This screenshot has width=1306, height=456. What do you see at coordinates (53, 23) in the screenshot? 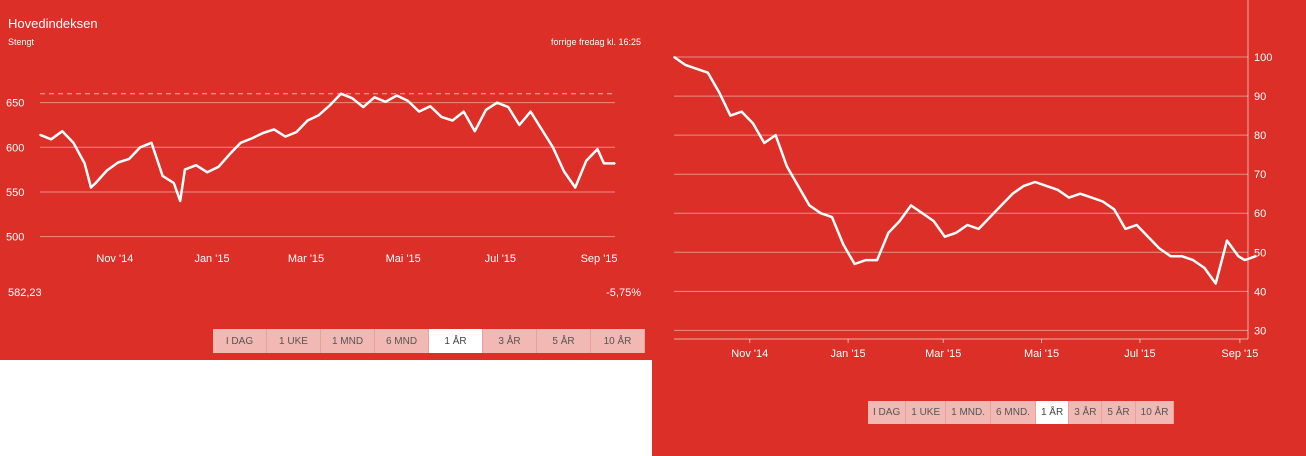
I see `chart-title: Hovedindeksen` at bounding box center [53, 23].